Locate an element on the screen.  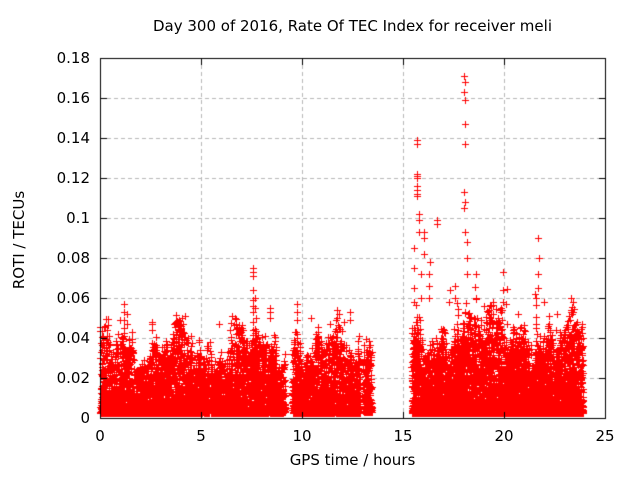
y-tick-label: 0.12 is located at coordinates (73, 178).